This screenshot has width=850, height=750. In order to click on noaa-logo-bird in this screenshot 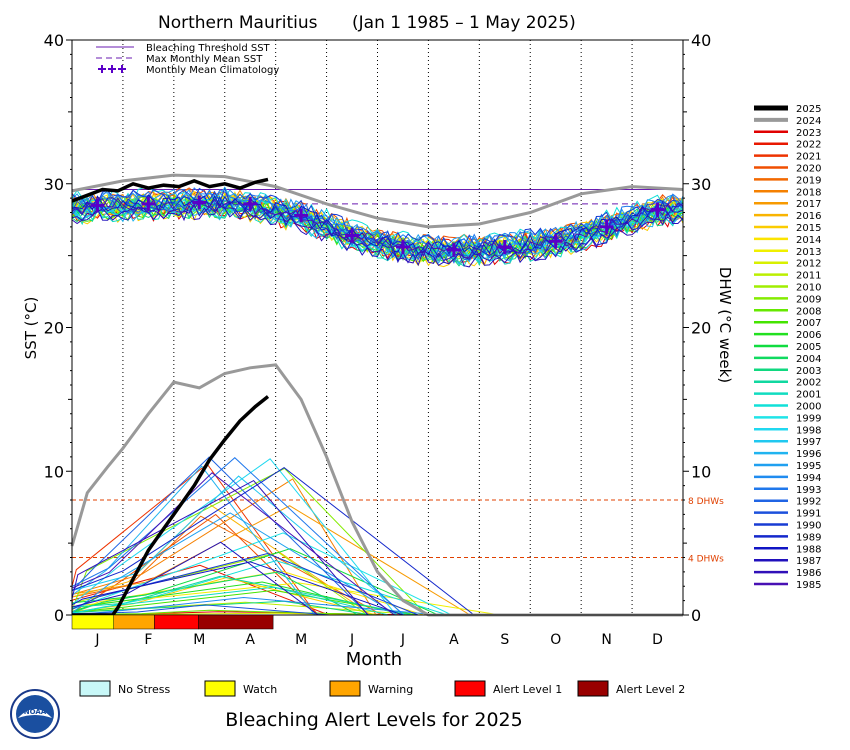, I will do `click(35, 713)`.